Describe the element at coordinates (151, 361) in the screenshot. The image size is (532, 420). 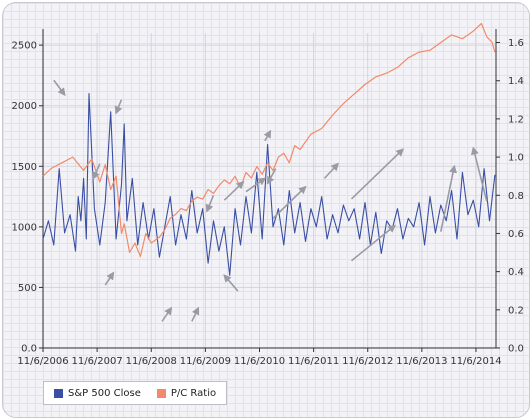
I see `x-tick-label: 11/6/2008` at that location.